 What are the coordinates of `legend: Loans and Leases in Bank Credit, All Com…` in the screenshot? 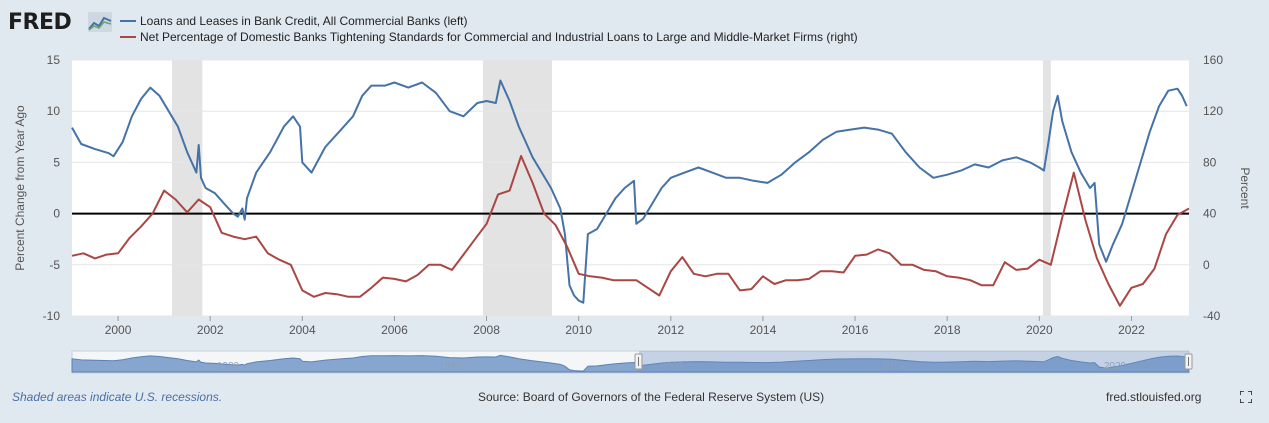 It's located at (489, 29).